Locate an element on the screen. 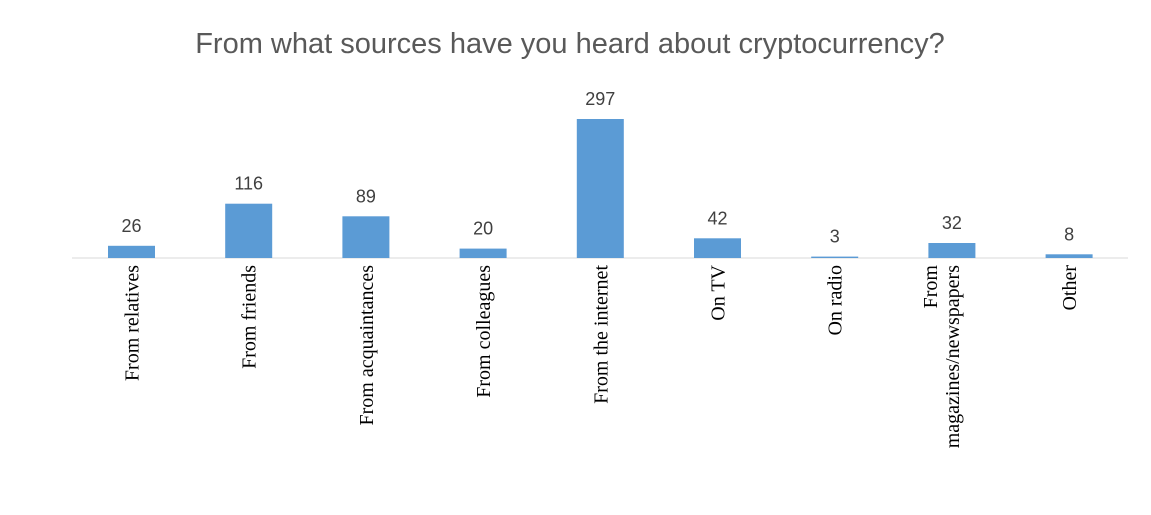  category-label-line: Other is located at coordinates (1070, 288).